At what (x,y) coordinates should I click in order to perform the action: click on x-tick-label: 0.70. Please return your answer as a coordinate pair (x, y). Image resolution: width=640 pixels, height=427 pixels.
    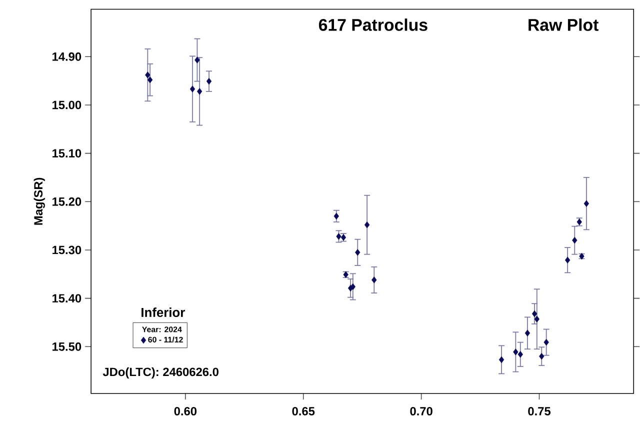
    Looking at the image, I should click on (421, 411).